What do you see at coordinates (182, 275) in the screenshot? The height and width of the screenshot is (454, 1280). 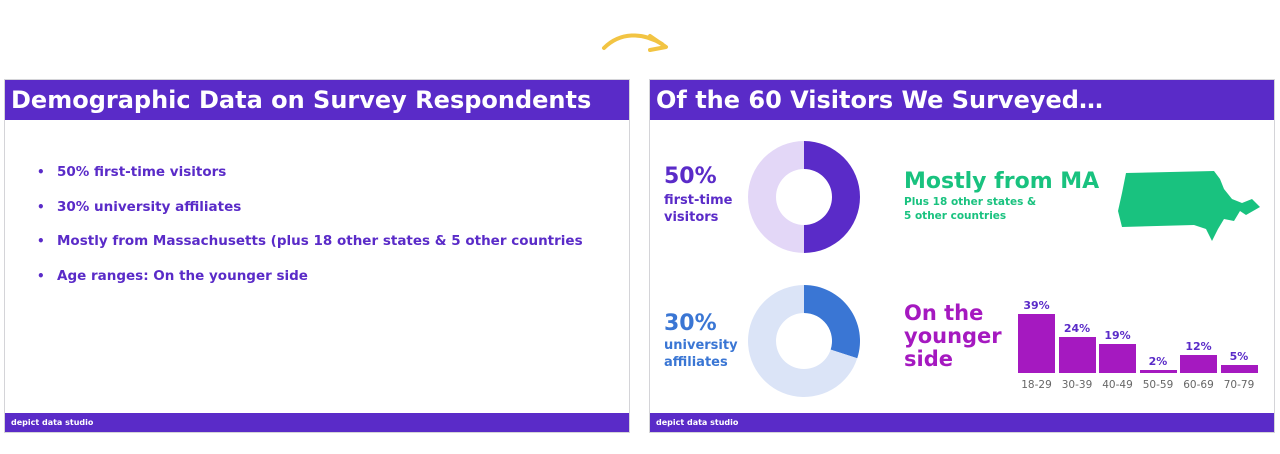 I see `bullet-text: Age ranges: On the younger side` at bounding box center [182, 275].